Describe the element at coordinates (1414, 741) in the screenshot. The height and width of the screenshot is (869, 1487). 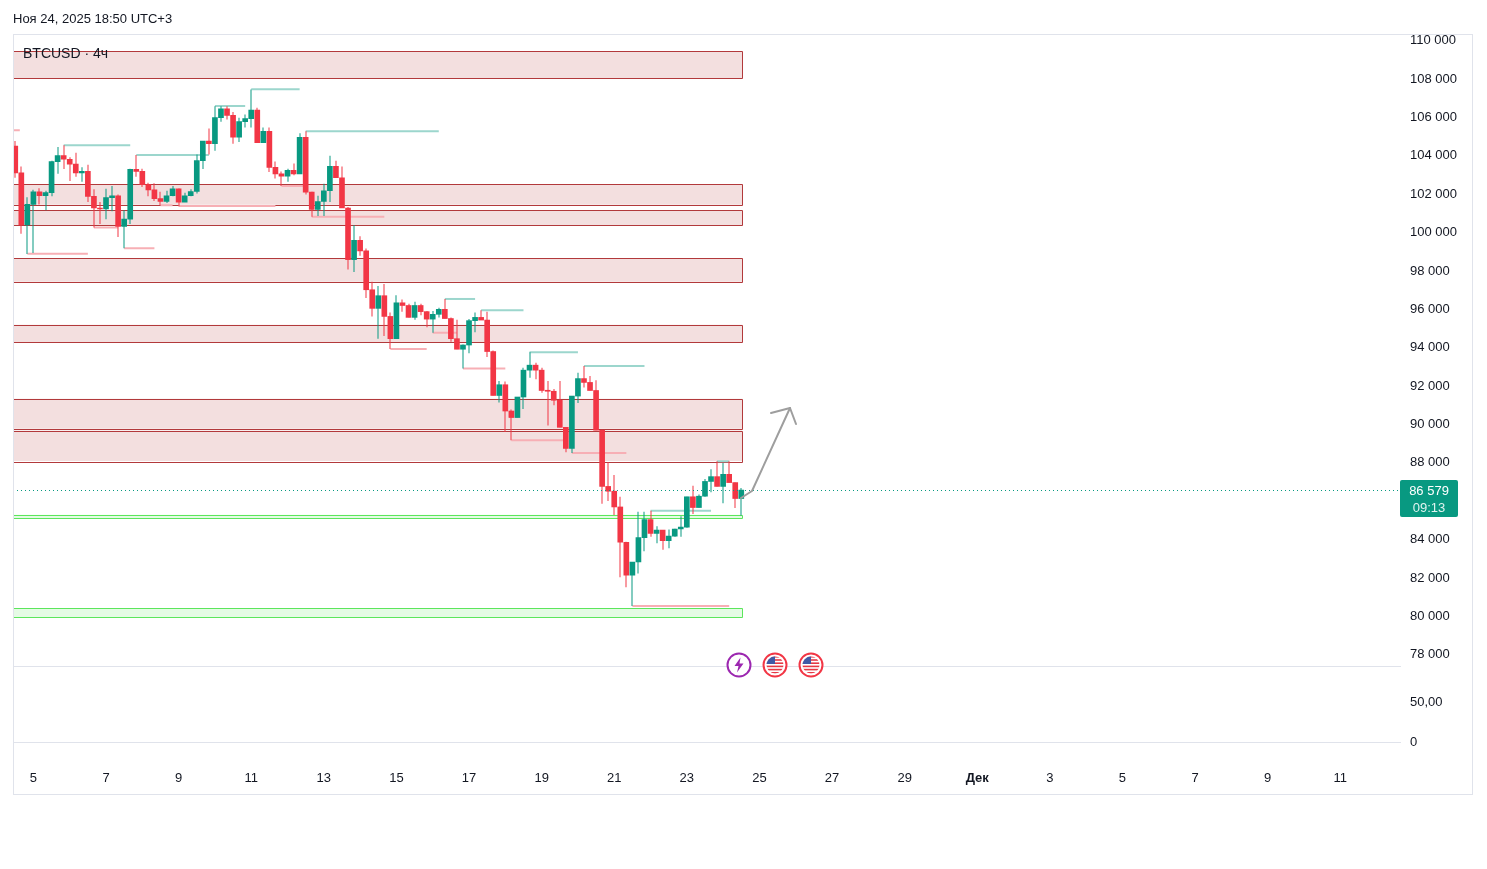
I see `y-tick-label: 0` at that location.